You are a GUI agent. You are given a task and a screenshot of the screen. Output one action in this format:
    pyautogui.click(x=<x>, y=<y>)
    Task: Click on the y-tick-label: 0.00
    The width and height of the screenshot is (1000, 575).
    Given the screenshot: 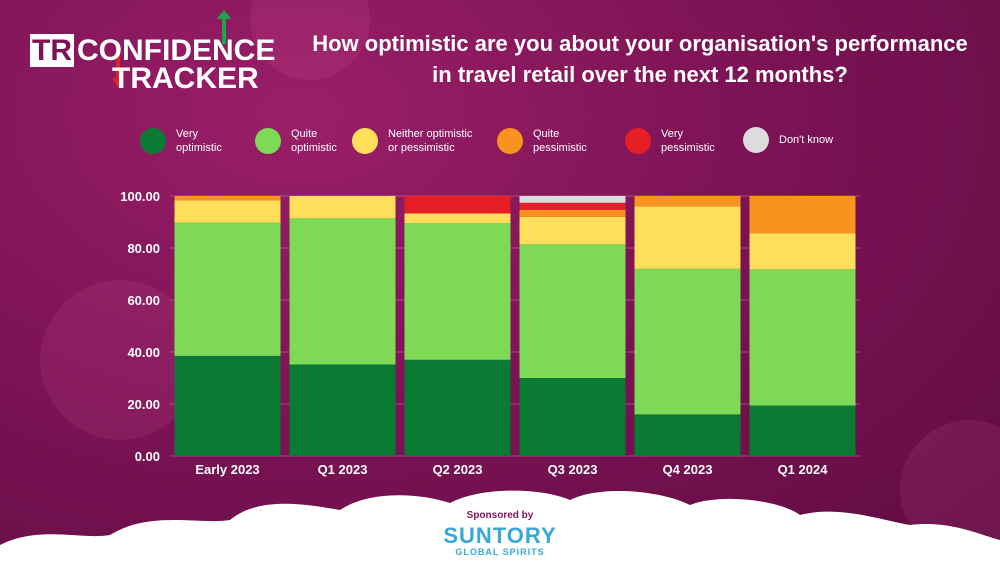 What is the action you would take?
    pyautogui.click(x=147, y=456)
    